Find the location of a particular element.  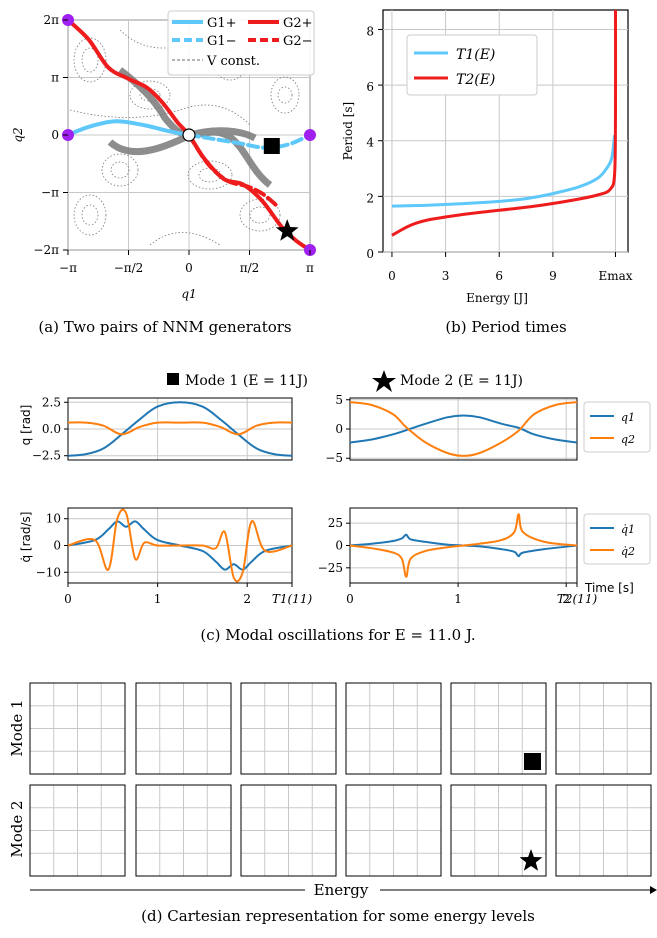

pendulum-cell-r0-c2 is located at coordinates (288, 728).